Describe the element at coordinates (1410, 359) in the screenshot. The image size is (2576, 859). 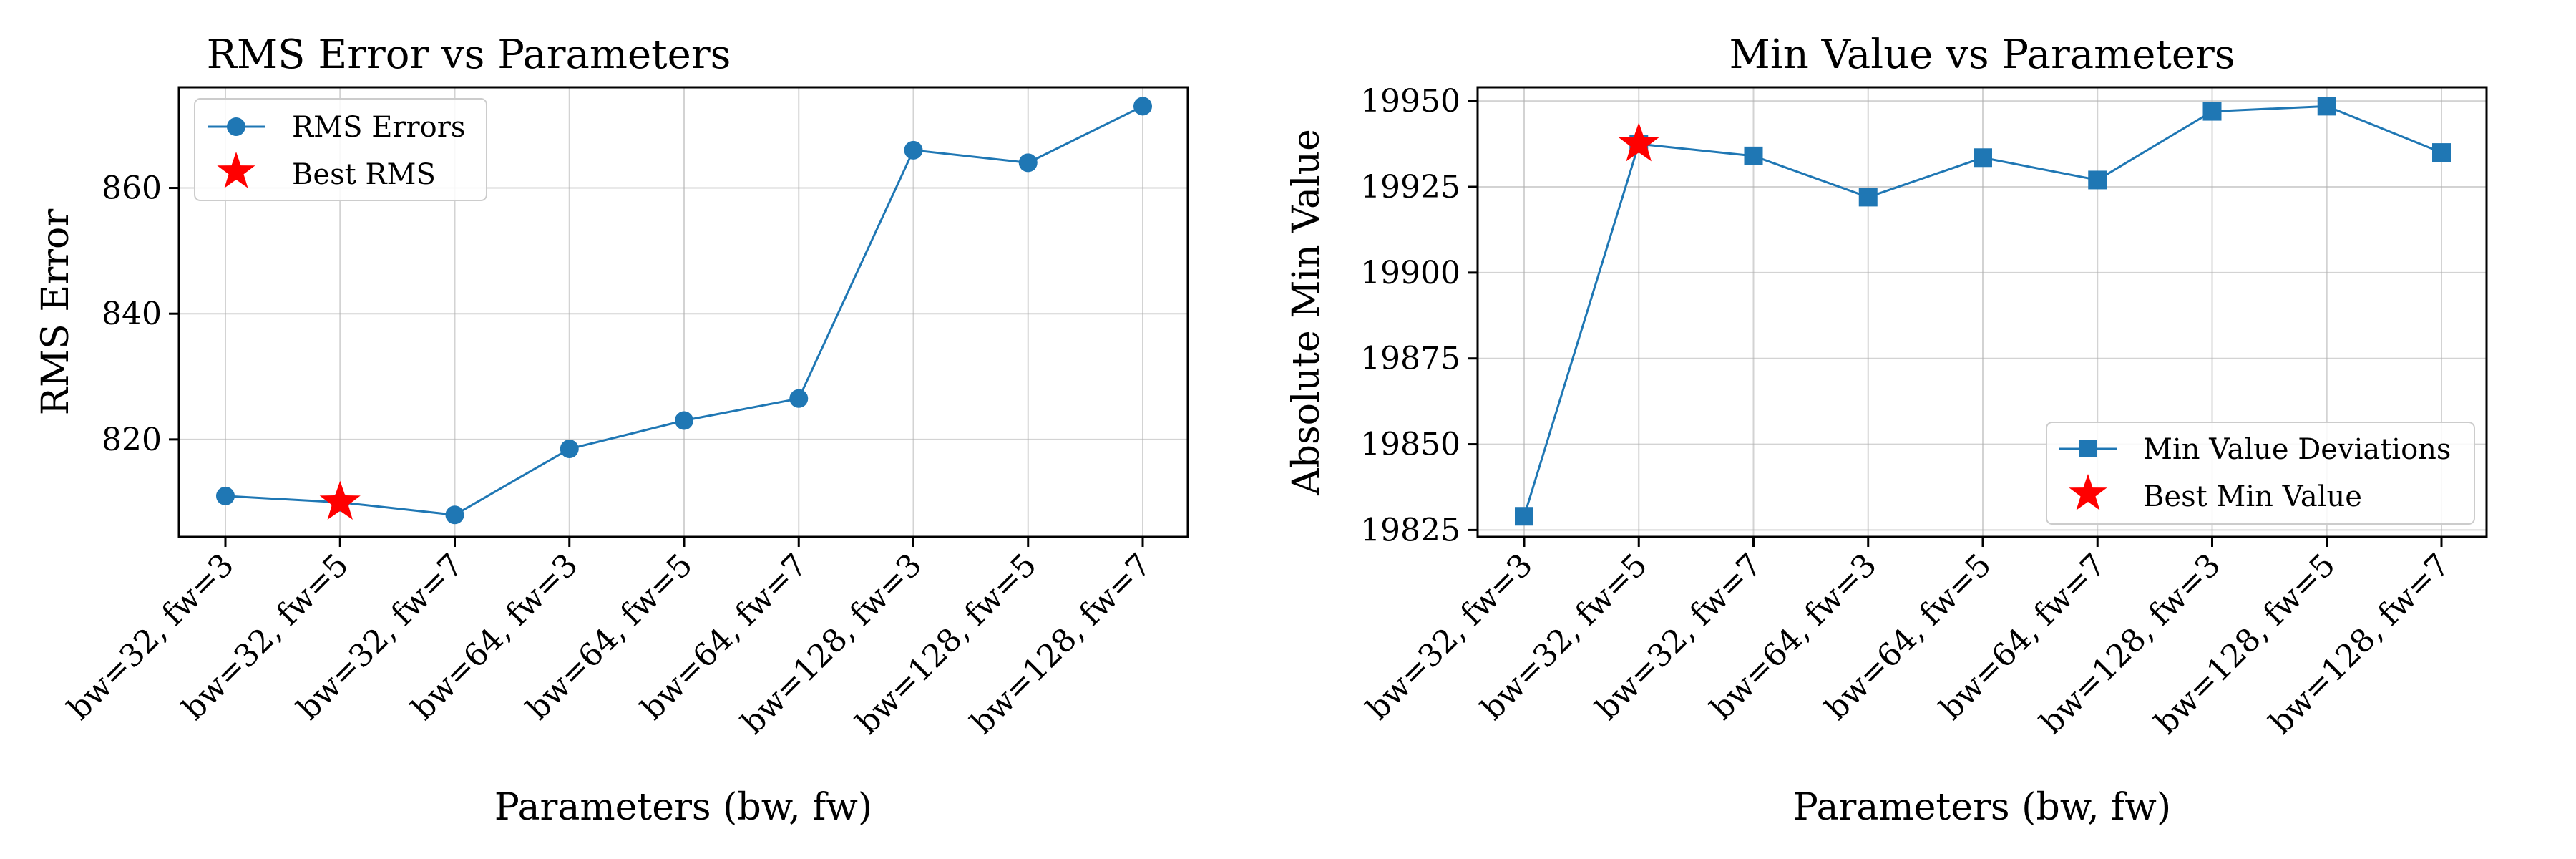
I see `y-tick-label: 19875` at that location.